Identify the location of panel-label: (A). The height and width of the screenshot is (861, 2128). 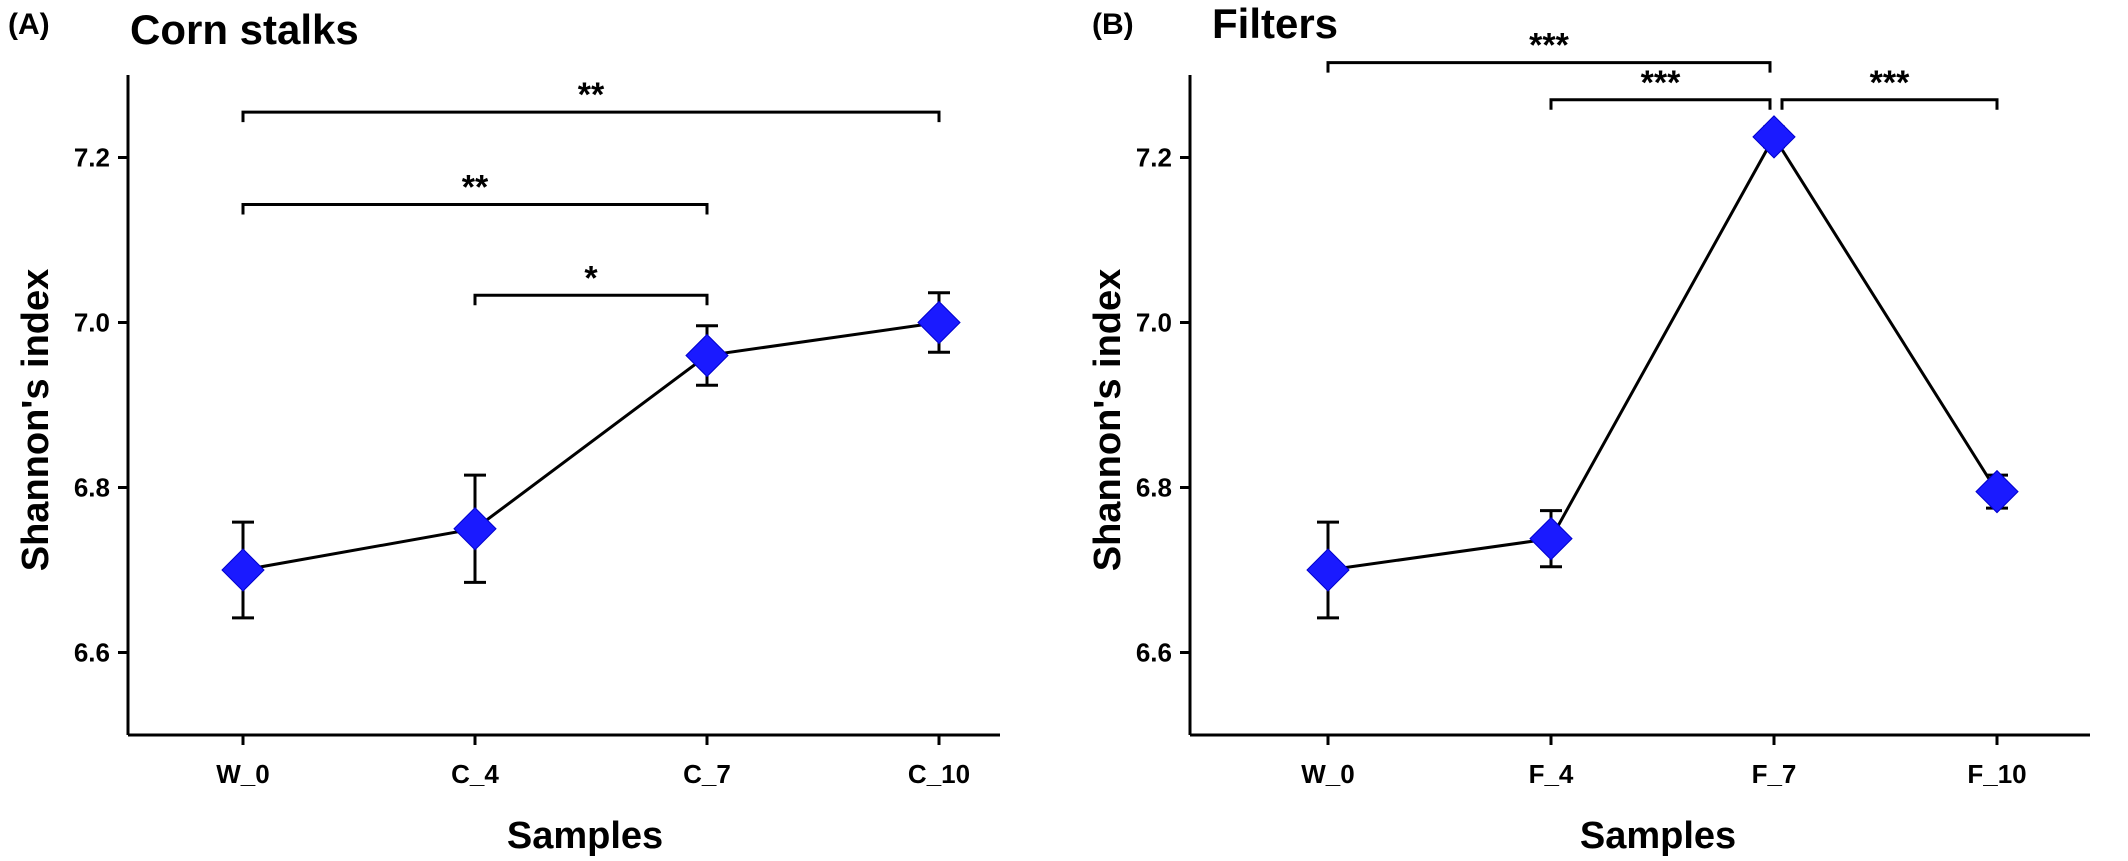
(29, 24).